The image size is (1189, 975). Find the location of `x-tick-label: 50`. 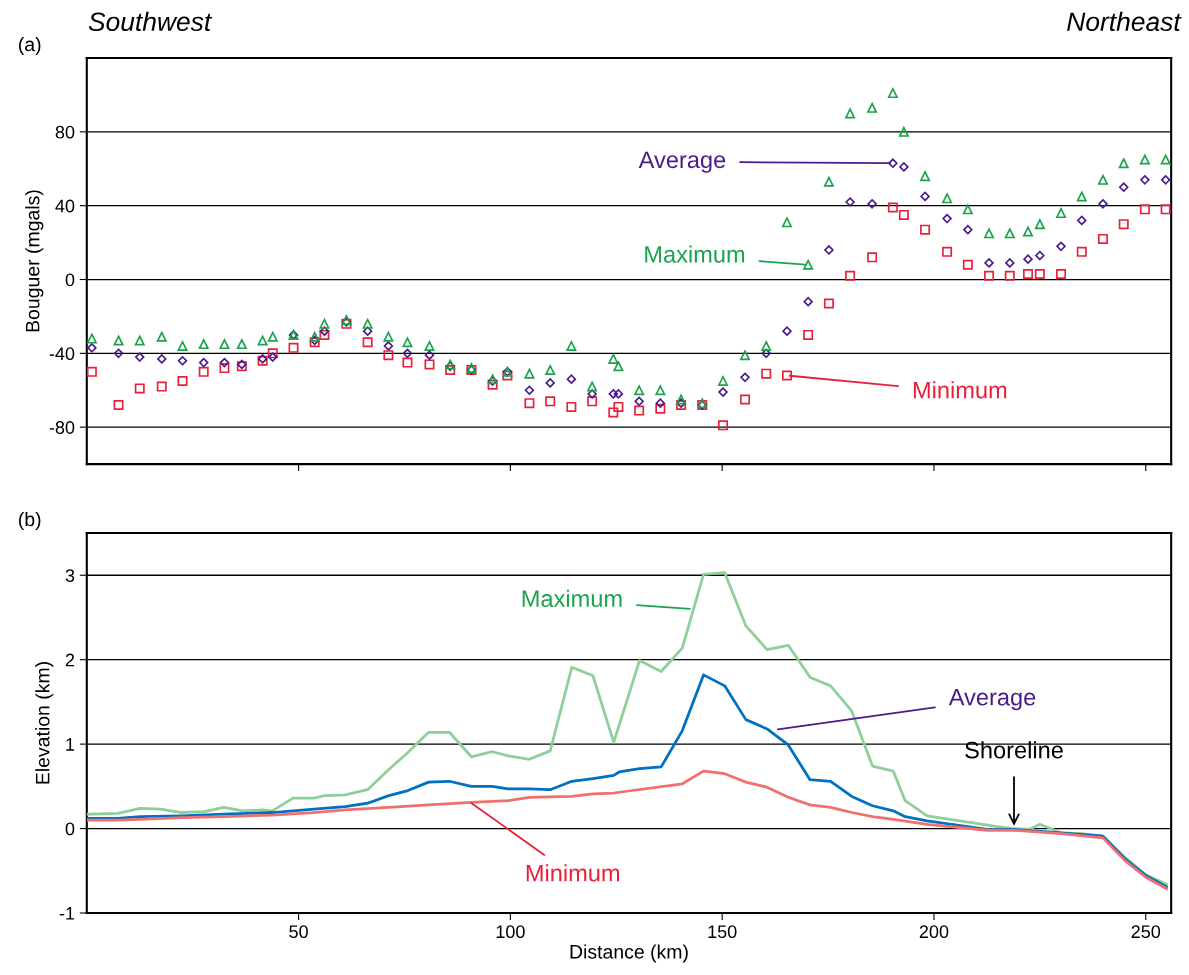

x-tick-label: 50 is located at coordinates (298, 932).